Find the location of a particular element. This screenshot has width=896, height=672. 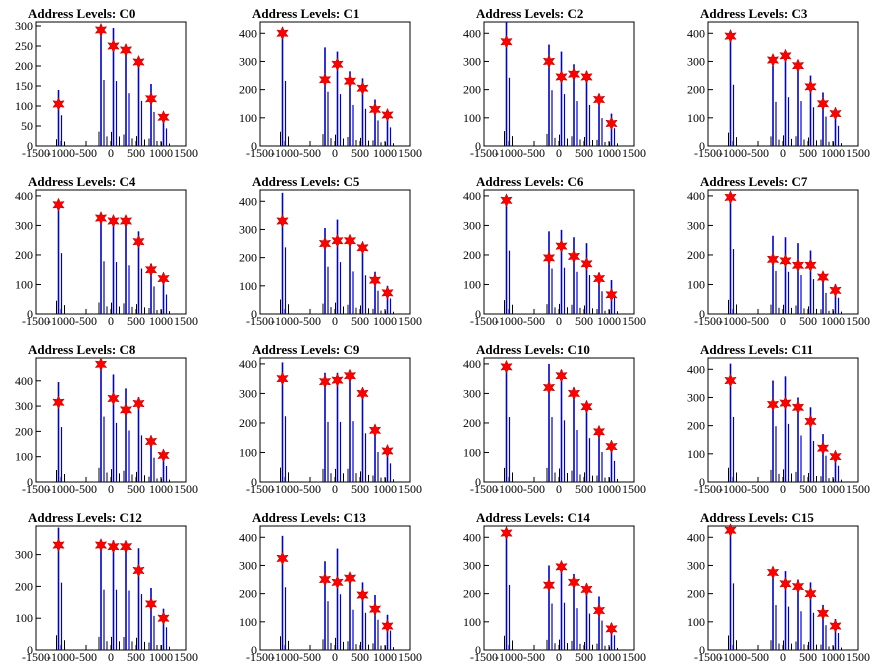

panel-title: Address Levels: C0 is located at coordinates (81, 13).